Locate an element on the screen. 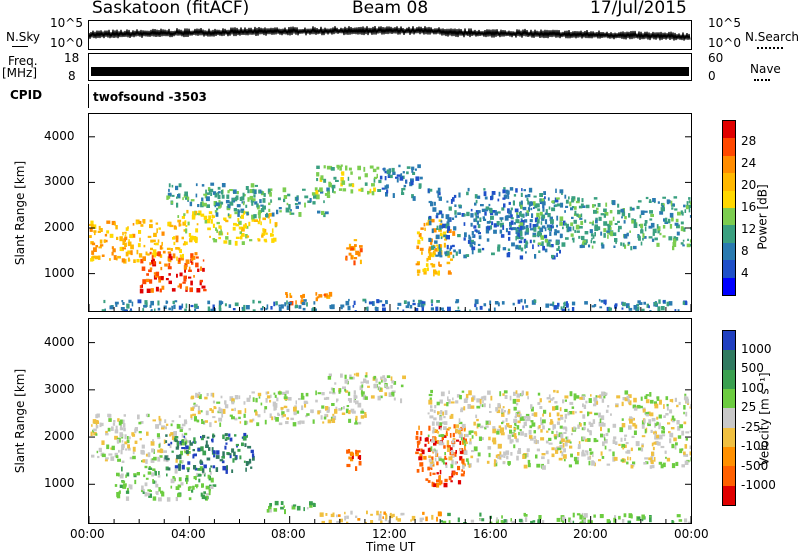  power-colorbar-swatch is located at coordinates (729, 147).